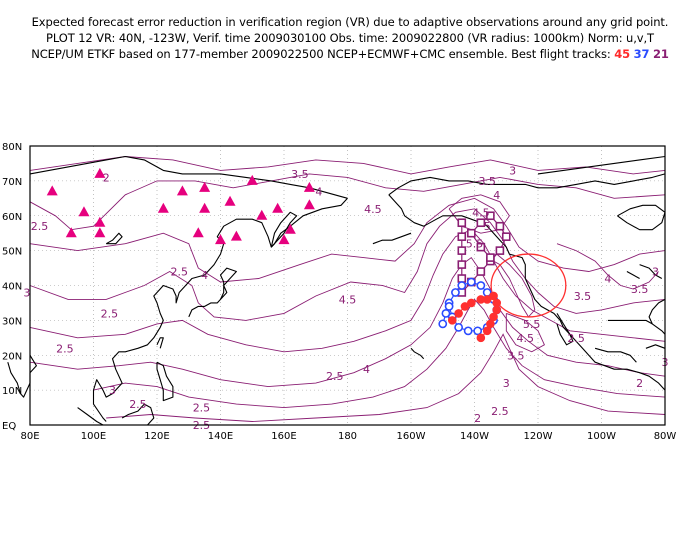  What do you see at coordinates (665, 436) in the screenshot?
I see `longitude-tick-label: 80W` at bounding box center [665, 436].